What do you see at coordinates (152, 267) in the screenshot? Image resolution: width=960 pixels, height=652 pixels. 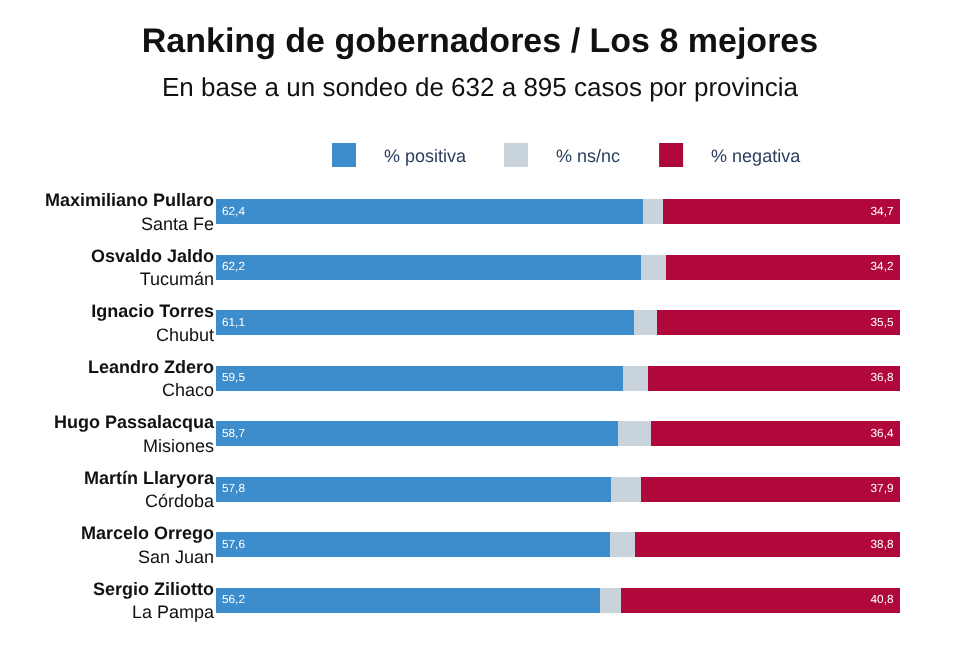 I see `y-tick-label: Osvaldo Jaldo Tucumán` at bounding box center [152, 267].